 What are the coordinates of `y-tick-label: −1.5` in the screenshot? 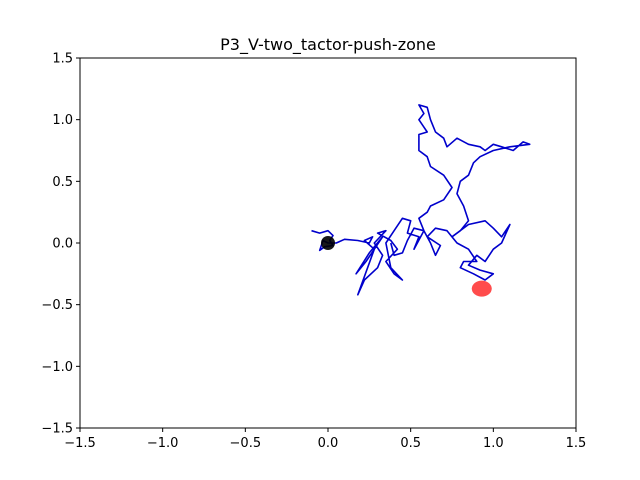 It's located at (57, 429).